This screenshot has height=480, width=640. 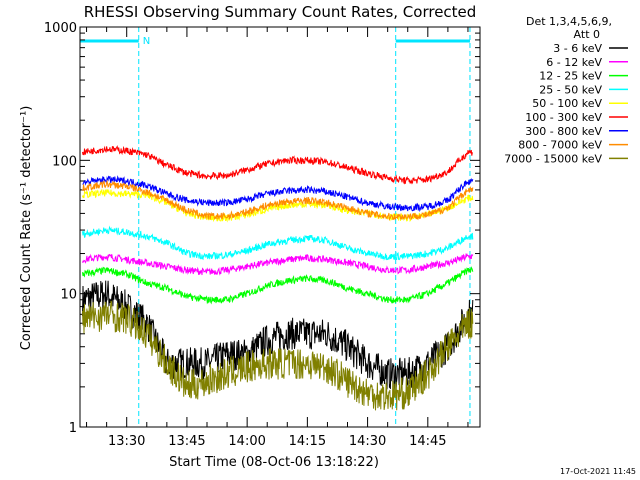 I want to click on annotations: N, so click(x=146, y=41).